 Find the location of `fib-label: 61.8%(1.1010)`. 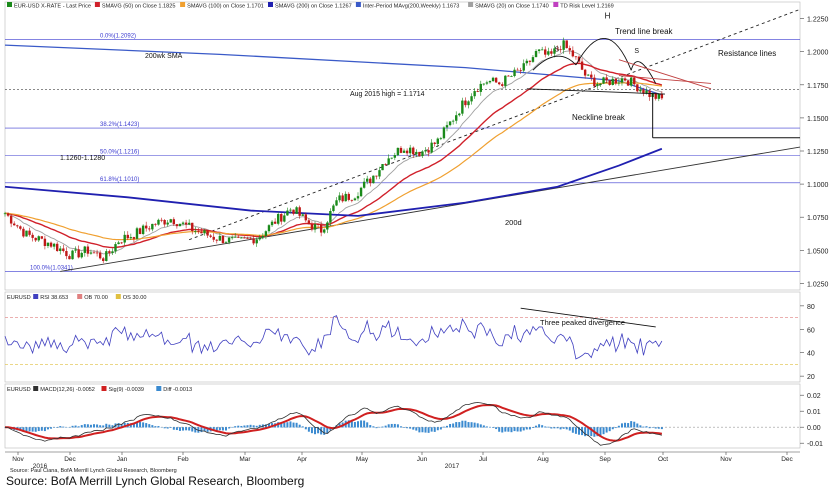

fib-label: 61.8%(1.1010) is located at coordinates (119, 180).